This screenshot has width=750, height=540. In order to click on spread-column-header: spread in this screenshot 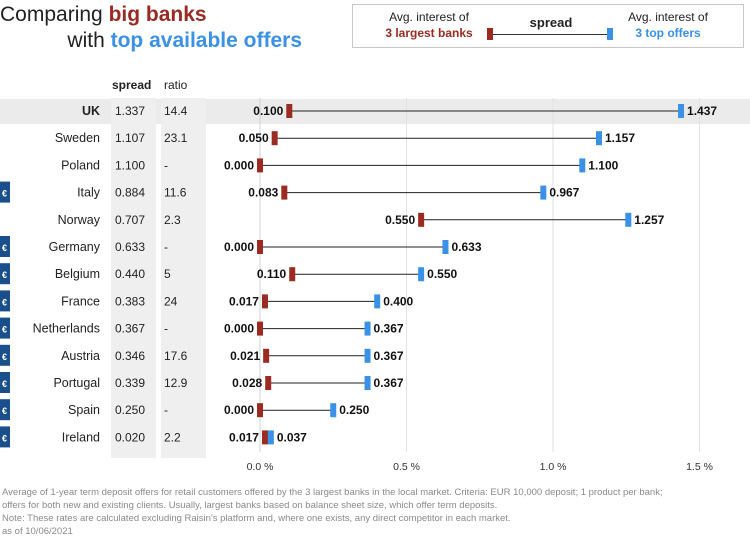, I will do `click(132, 85)`.